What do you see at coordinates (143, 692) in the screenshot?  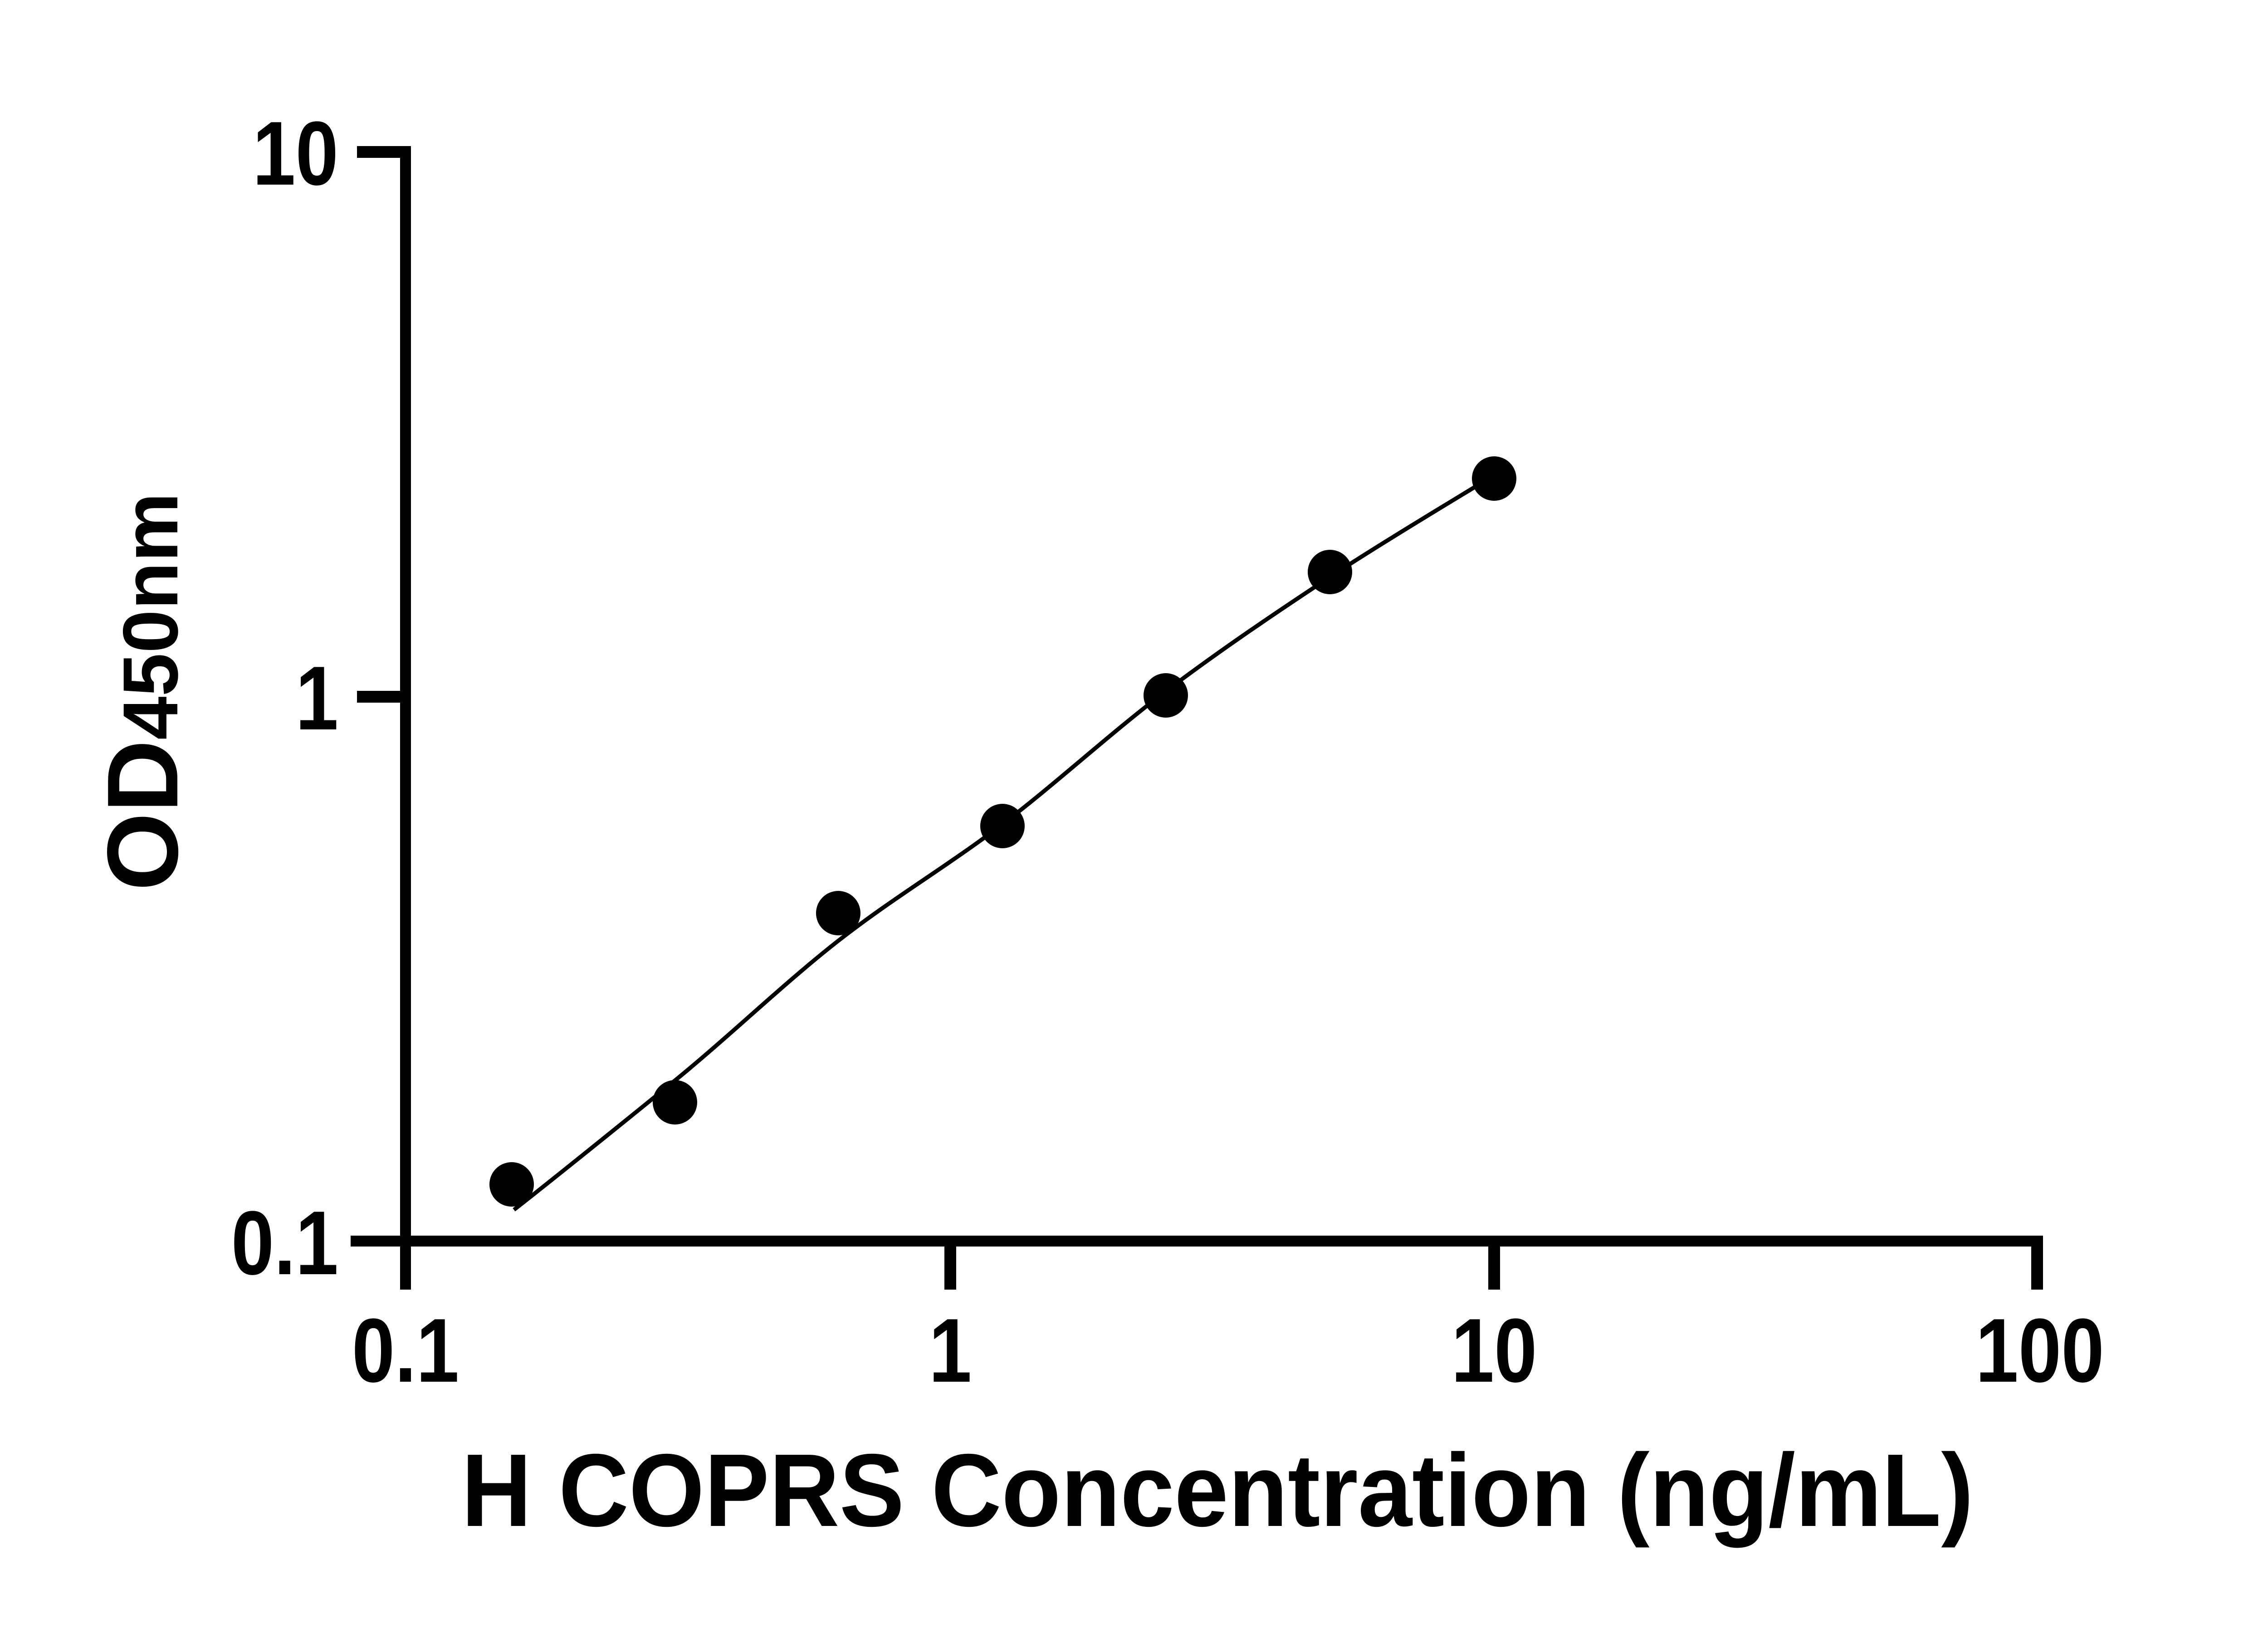 I see `svg-text: OD450nm` at bounding box center [143, 692].